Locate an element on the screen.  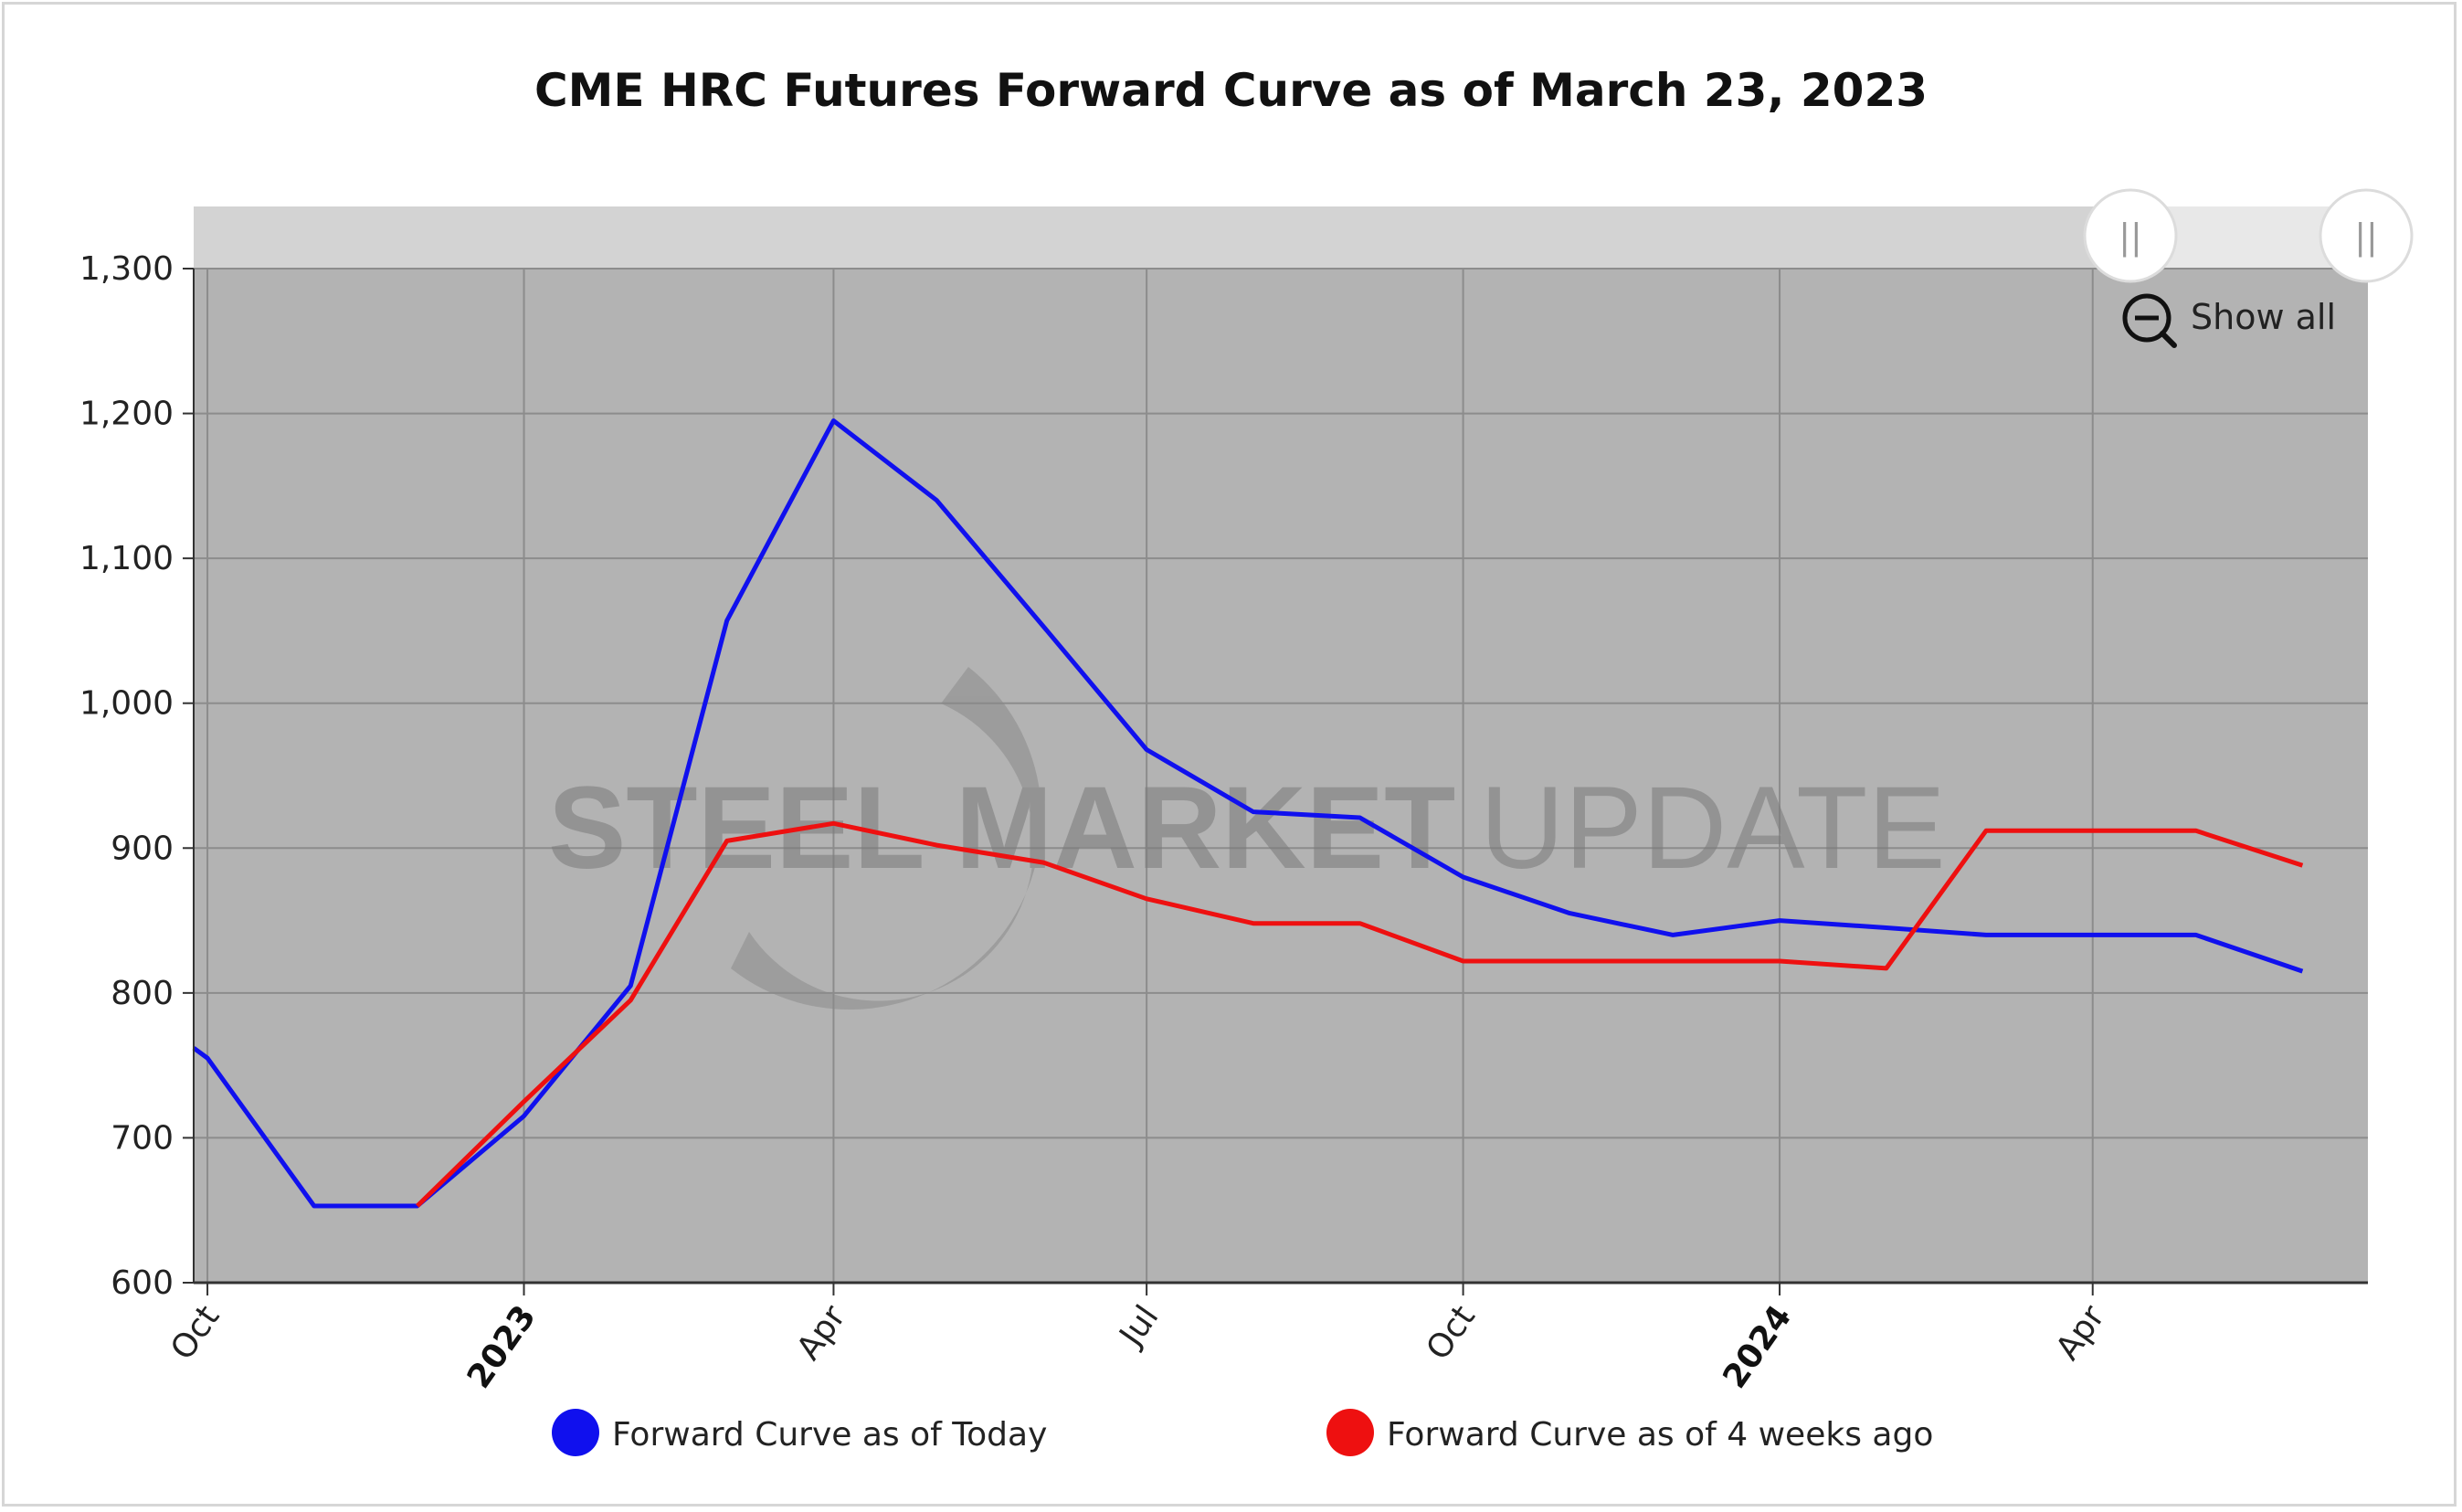
legend-label: Forward Curve as of 4 weeks ago is located at coordinates (1660, 1435).